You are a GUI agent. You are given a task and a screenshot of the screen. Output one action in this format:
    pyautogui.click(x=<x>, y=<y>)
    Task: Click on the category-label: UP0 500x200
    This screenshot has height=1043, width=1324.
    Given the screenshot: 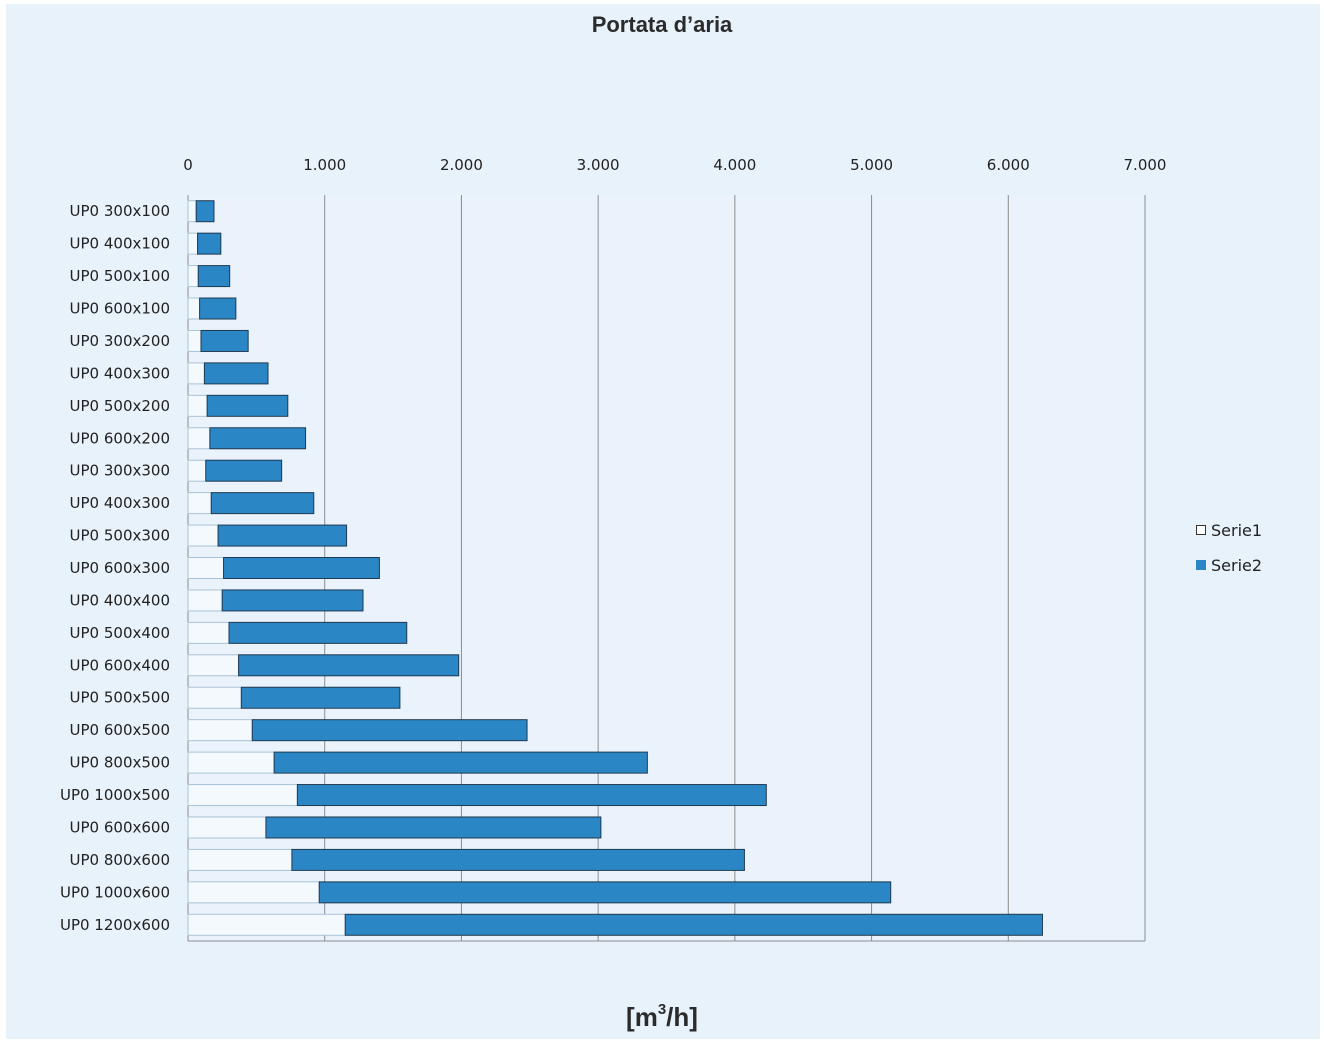 What is the action you would take?
    pyautogui.click(x=120, y=406)
    